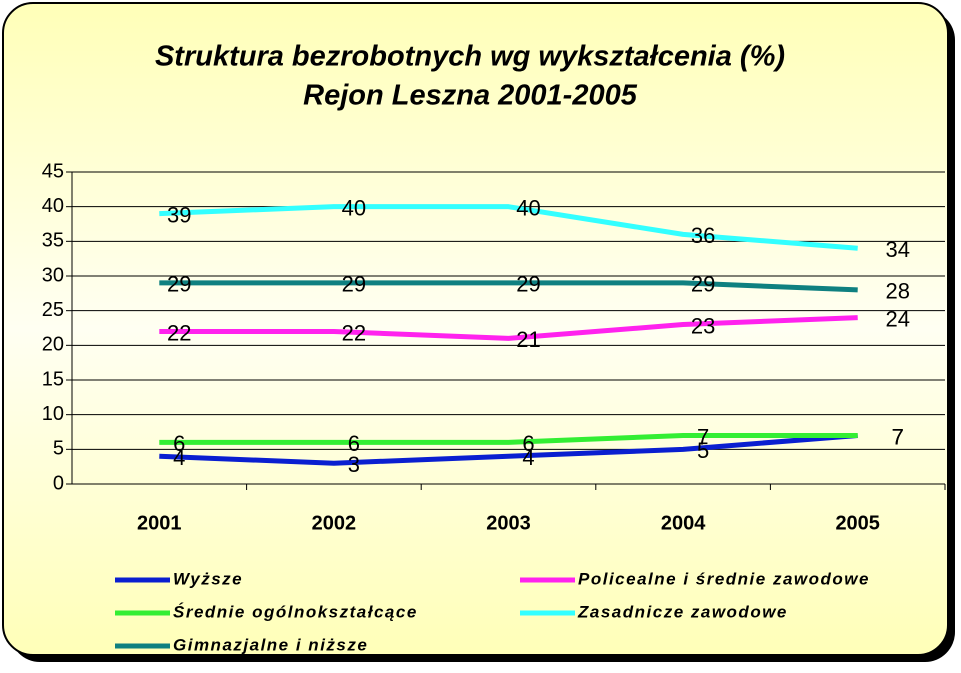 The width and height of the screenshot is (961, 673). I want to click on legend-label: Policealne i średnie zawodowe, so click(724, 578).